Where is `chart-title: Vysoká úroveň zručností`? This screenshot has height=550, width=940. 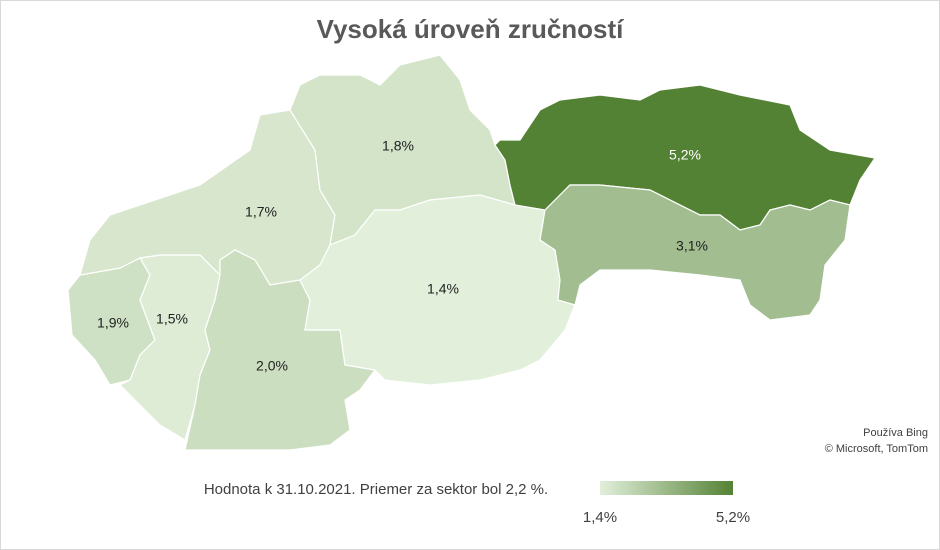
chart-title: Vysoká úroveň zručností is located at coordinates (471, 29).